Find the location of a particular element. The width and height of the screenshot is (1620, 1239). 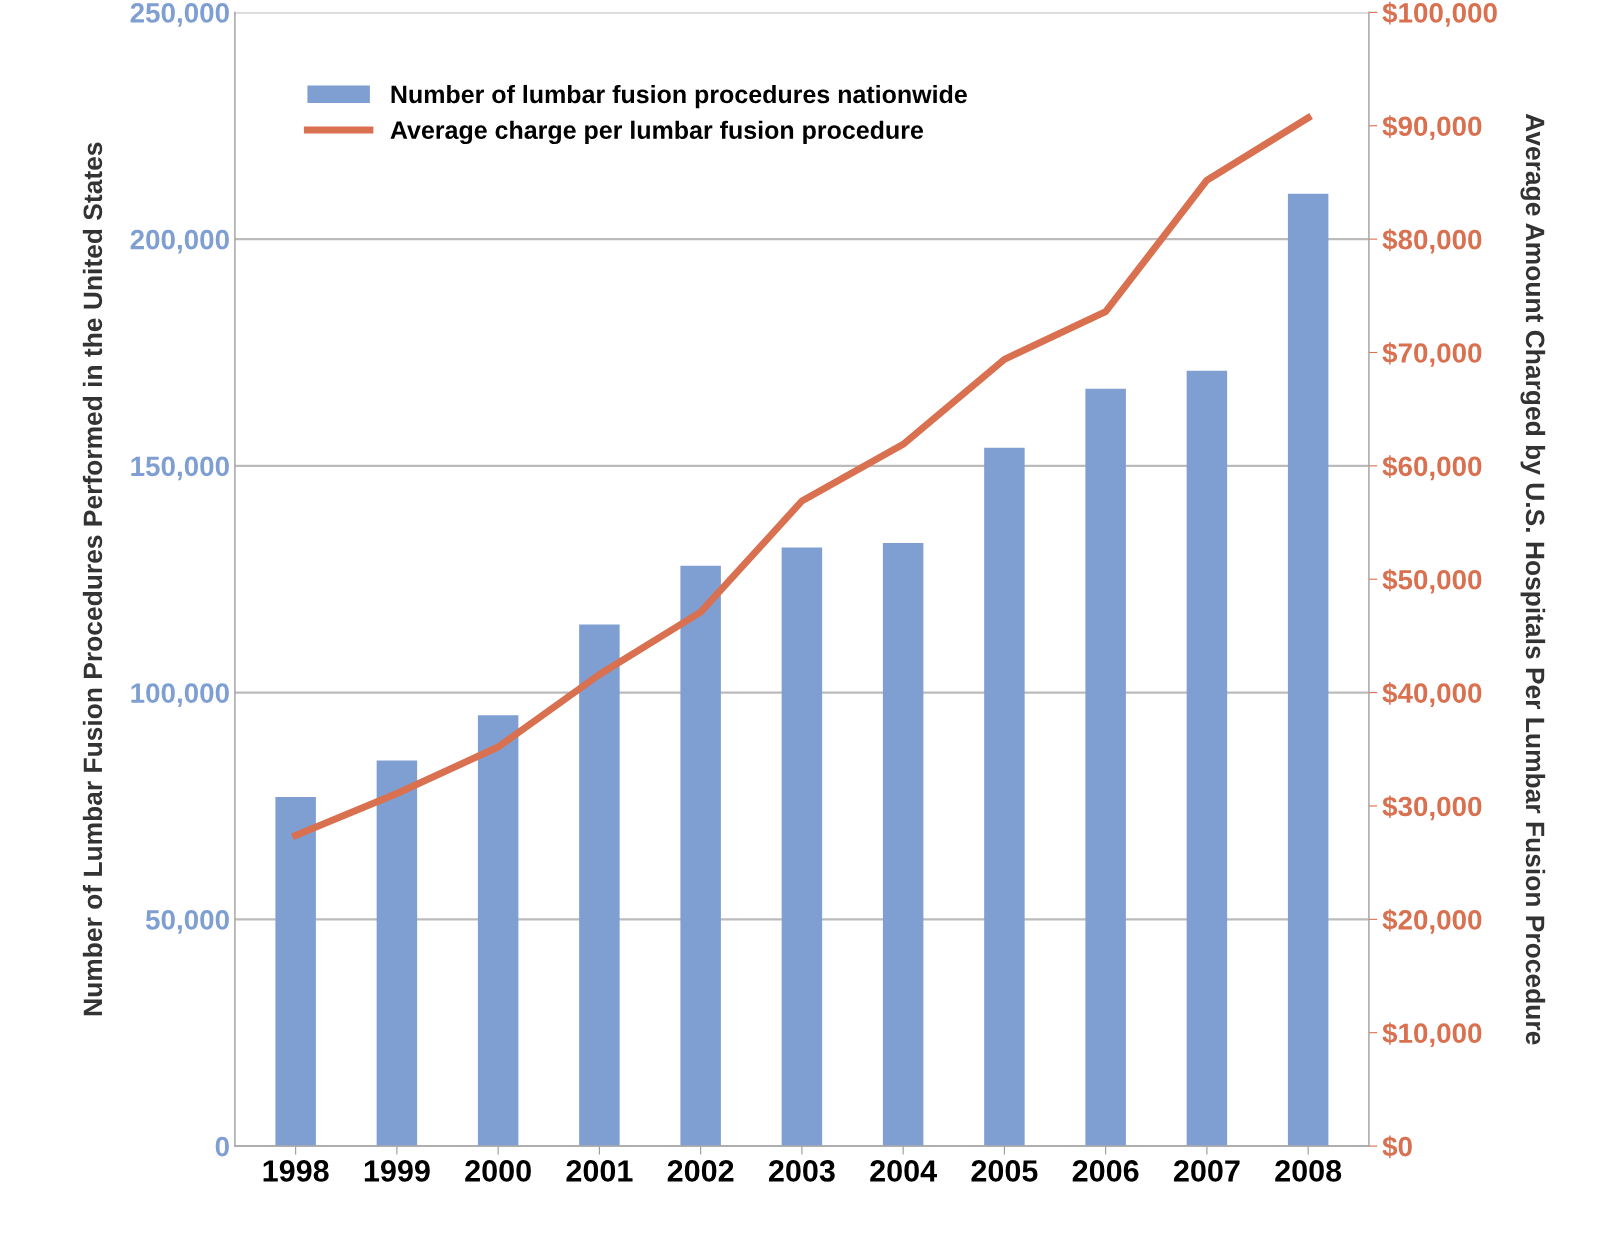

y2-tick-label: $80,000 is located at coordinates (1432, 241).